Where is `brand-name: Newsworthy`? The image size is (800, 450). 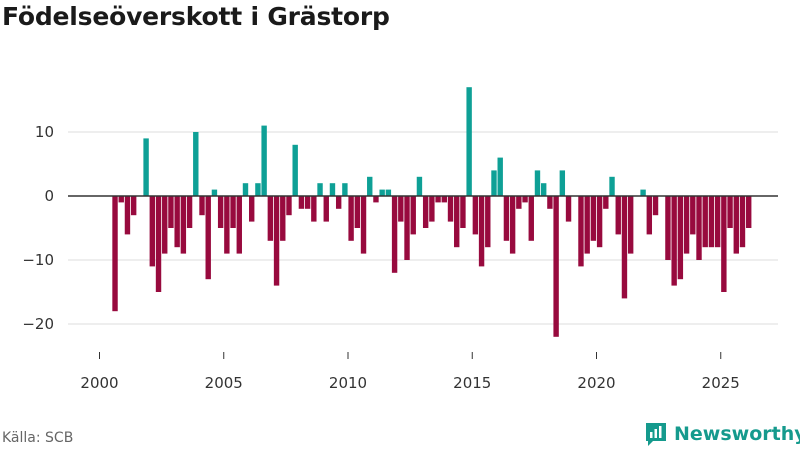
brand-name: Newsworthy is located at coordinates (737, 434).